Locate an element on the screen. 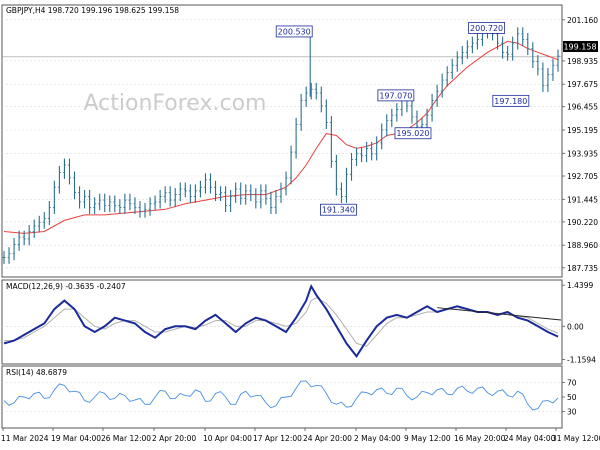  watermark: ActionForex.com is located at coordinates (175, 103).